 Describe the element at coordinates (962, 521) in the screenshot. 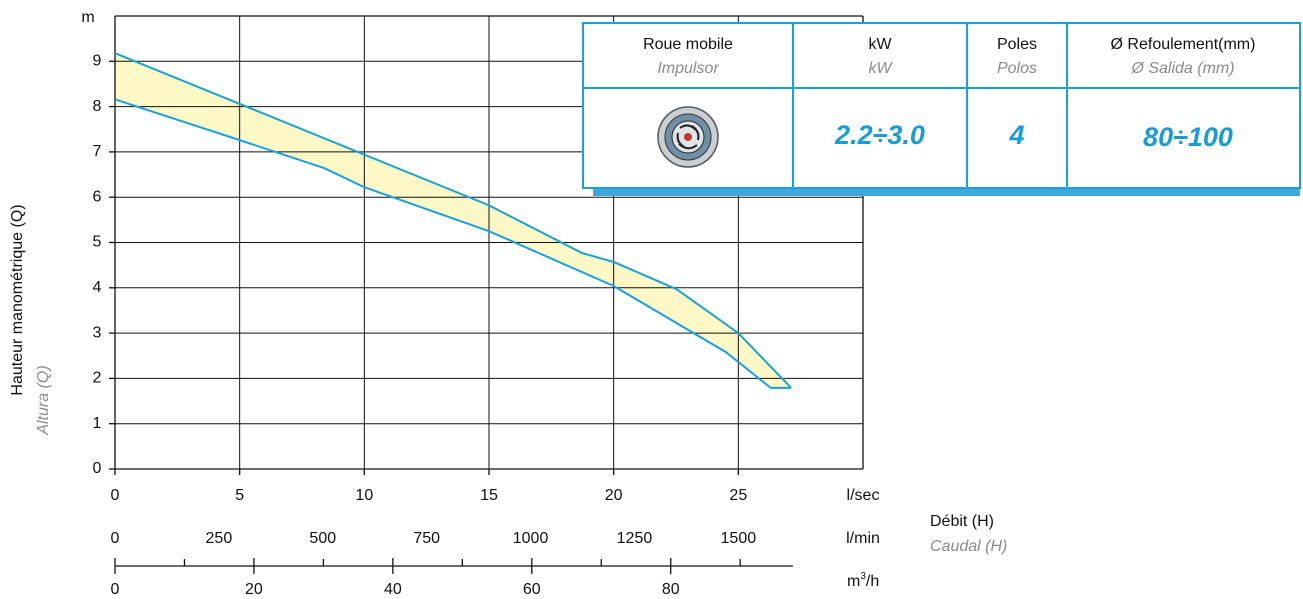

I see `x-label: Débit (H)` at that location.